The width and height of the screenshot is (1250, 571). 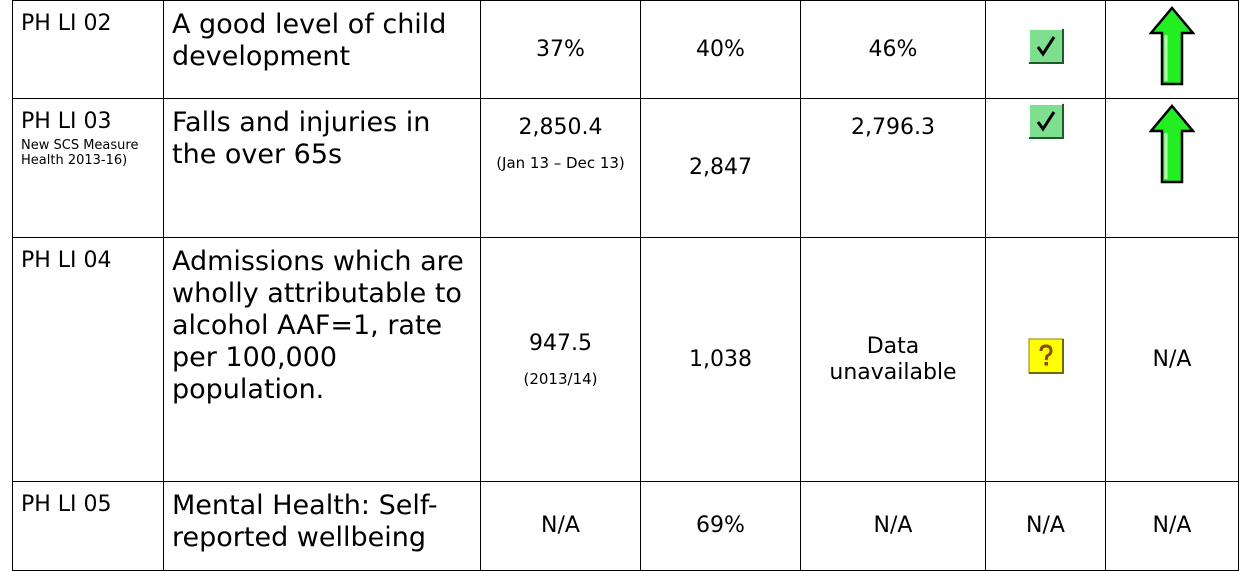 I want to click on table-cell: 2,847, so click(x=720, y=168).